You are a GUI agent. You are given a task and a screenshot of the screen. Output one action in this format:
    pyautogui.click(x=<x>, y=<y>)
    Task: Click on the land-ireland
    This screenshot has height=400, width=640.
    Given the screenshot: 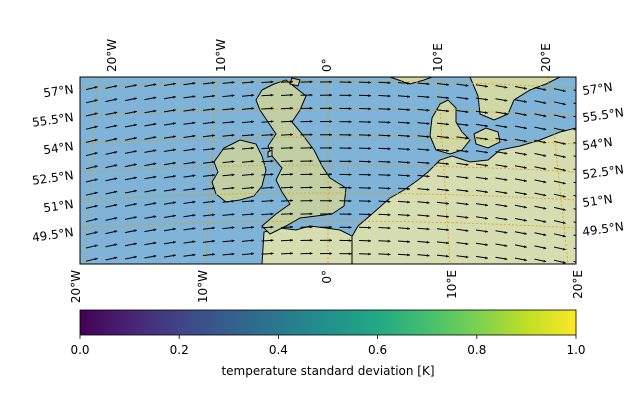 What is the action you would take?
    pyautogui.click(x=239, y=171)
    